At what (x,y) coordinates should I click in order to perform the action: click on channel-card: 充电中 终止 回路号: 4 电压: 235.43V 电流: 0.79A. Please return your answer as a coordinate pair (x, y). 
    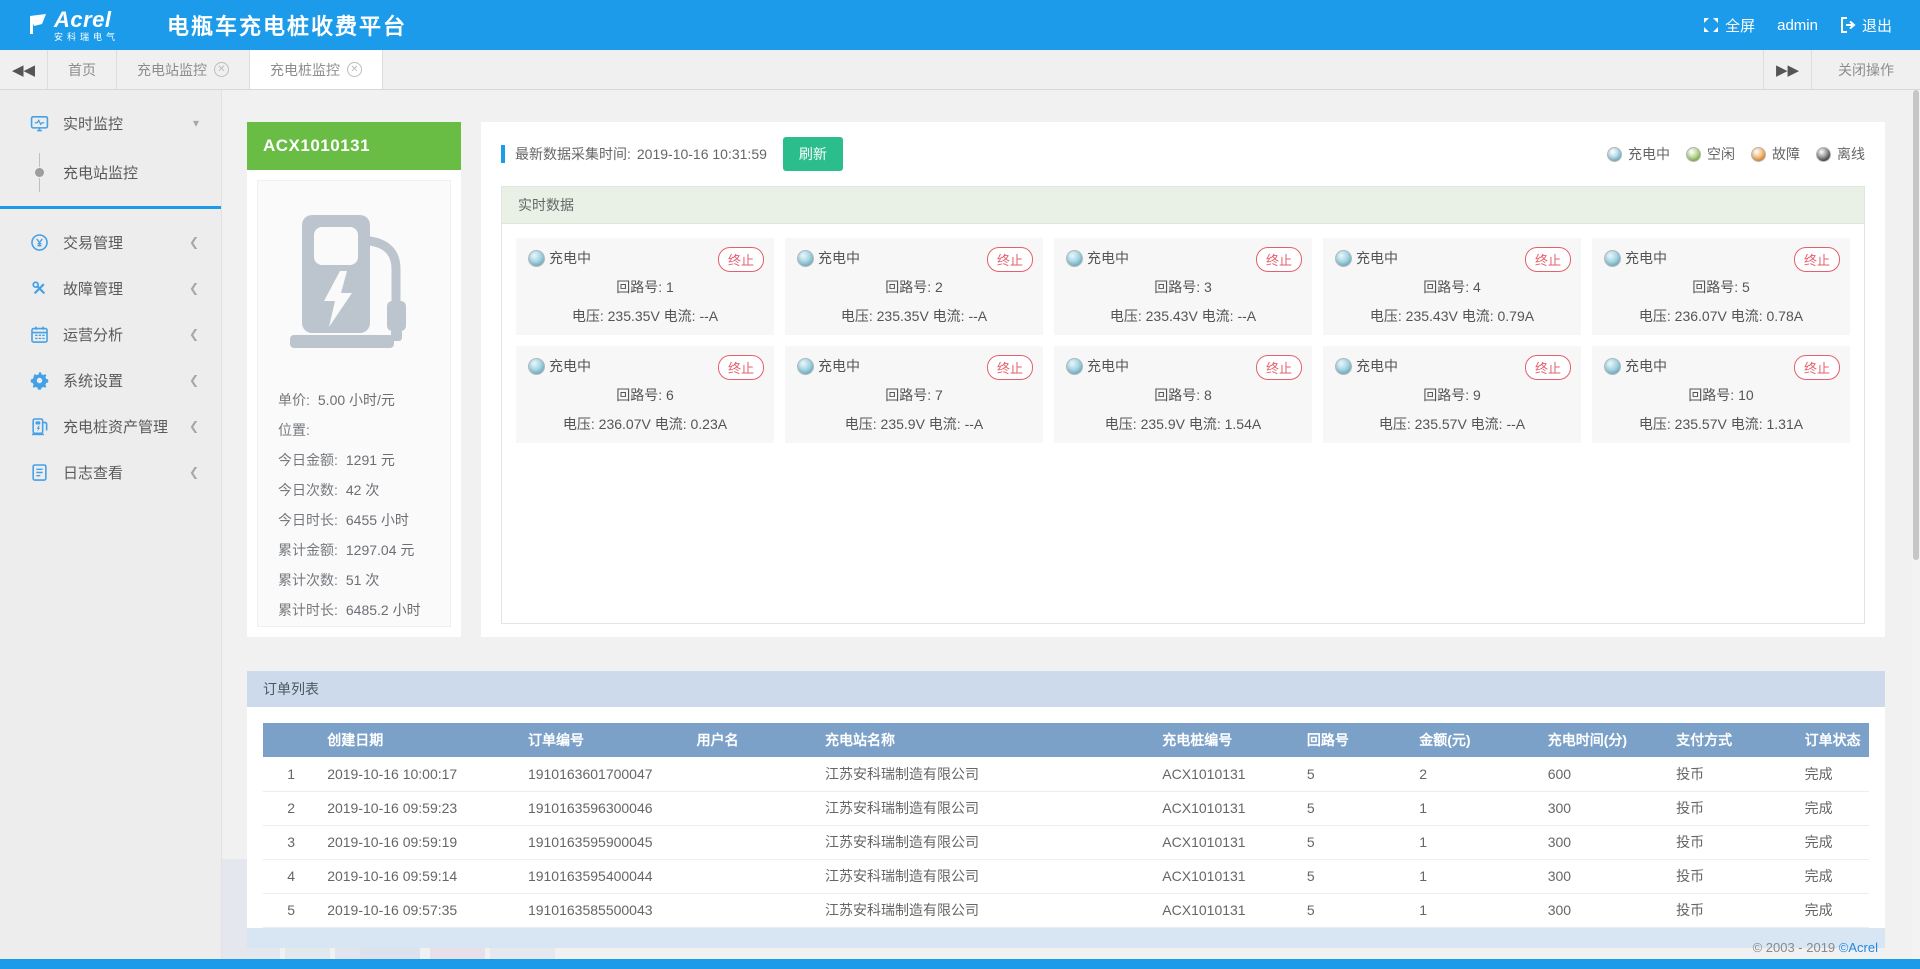
    Looking at the image, I should click on (1452, 286).